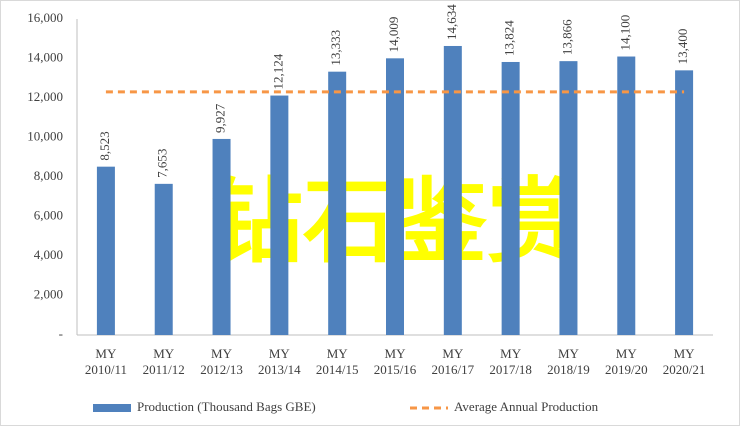 The image size is (740, 426). What do you see at coordinates (510, 361) in the screenshot?
I see `x-tick-label: MY 2017/18` at bounding box center [510, 361].